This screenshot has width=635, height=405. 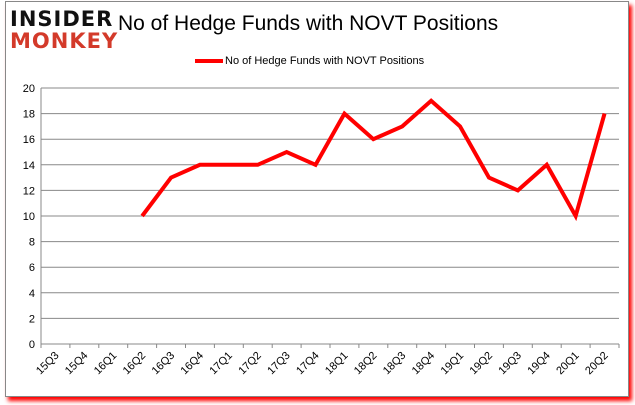 I want to click on x-tick-label: 19Q3, so click(x=510, y=364).